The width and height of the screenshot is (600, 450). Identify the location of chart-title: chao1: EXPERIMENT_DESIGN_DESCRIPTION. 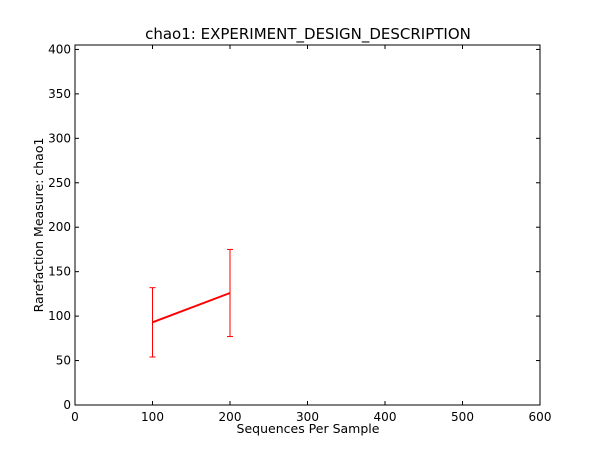
(308, 34).